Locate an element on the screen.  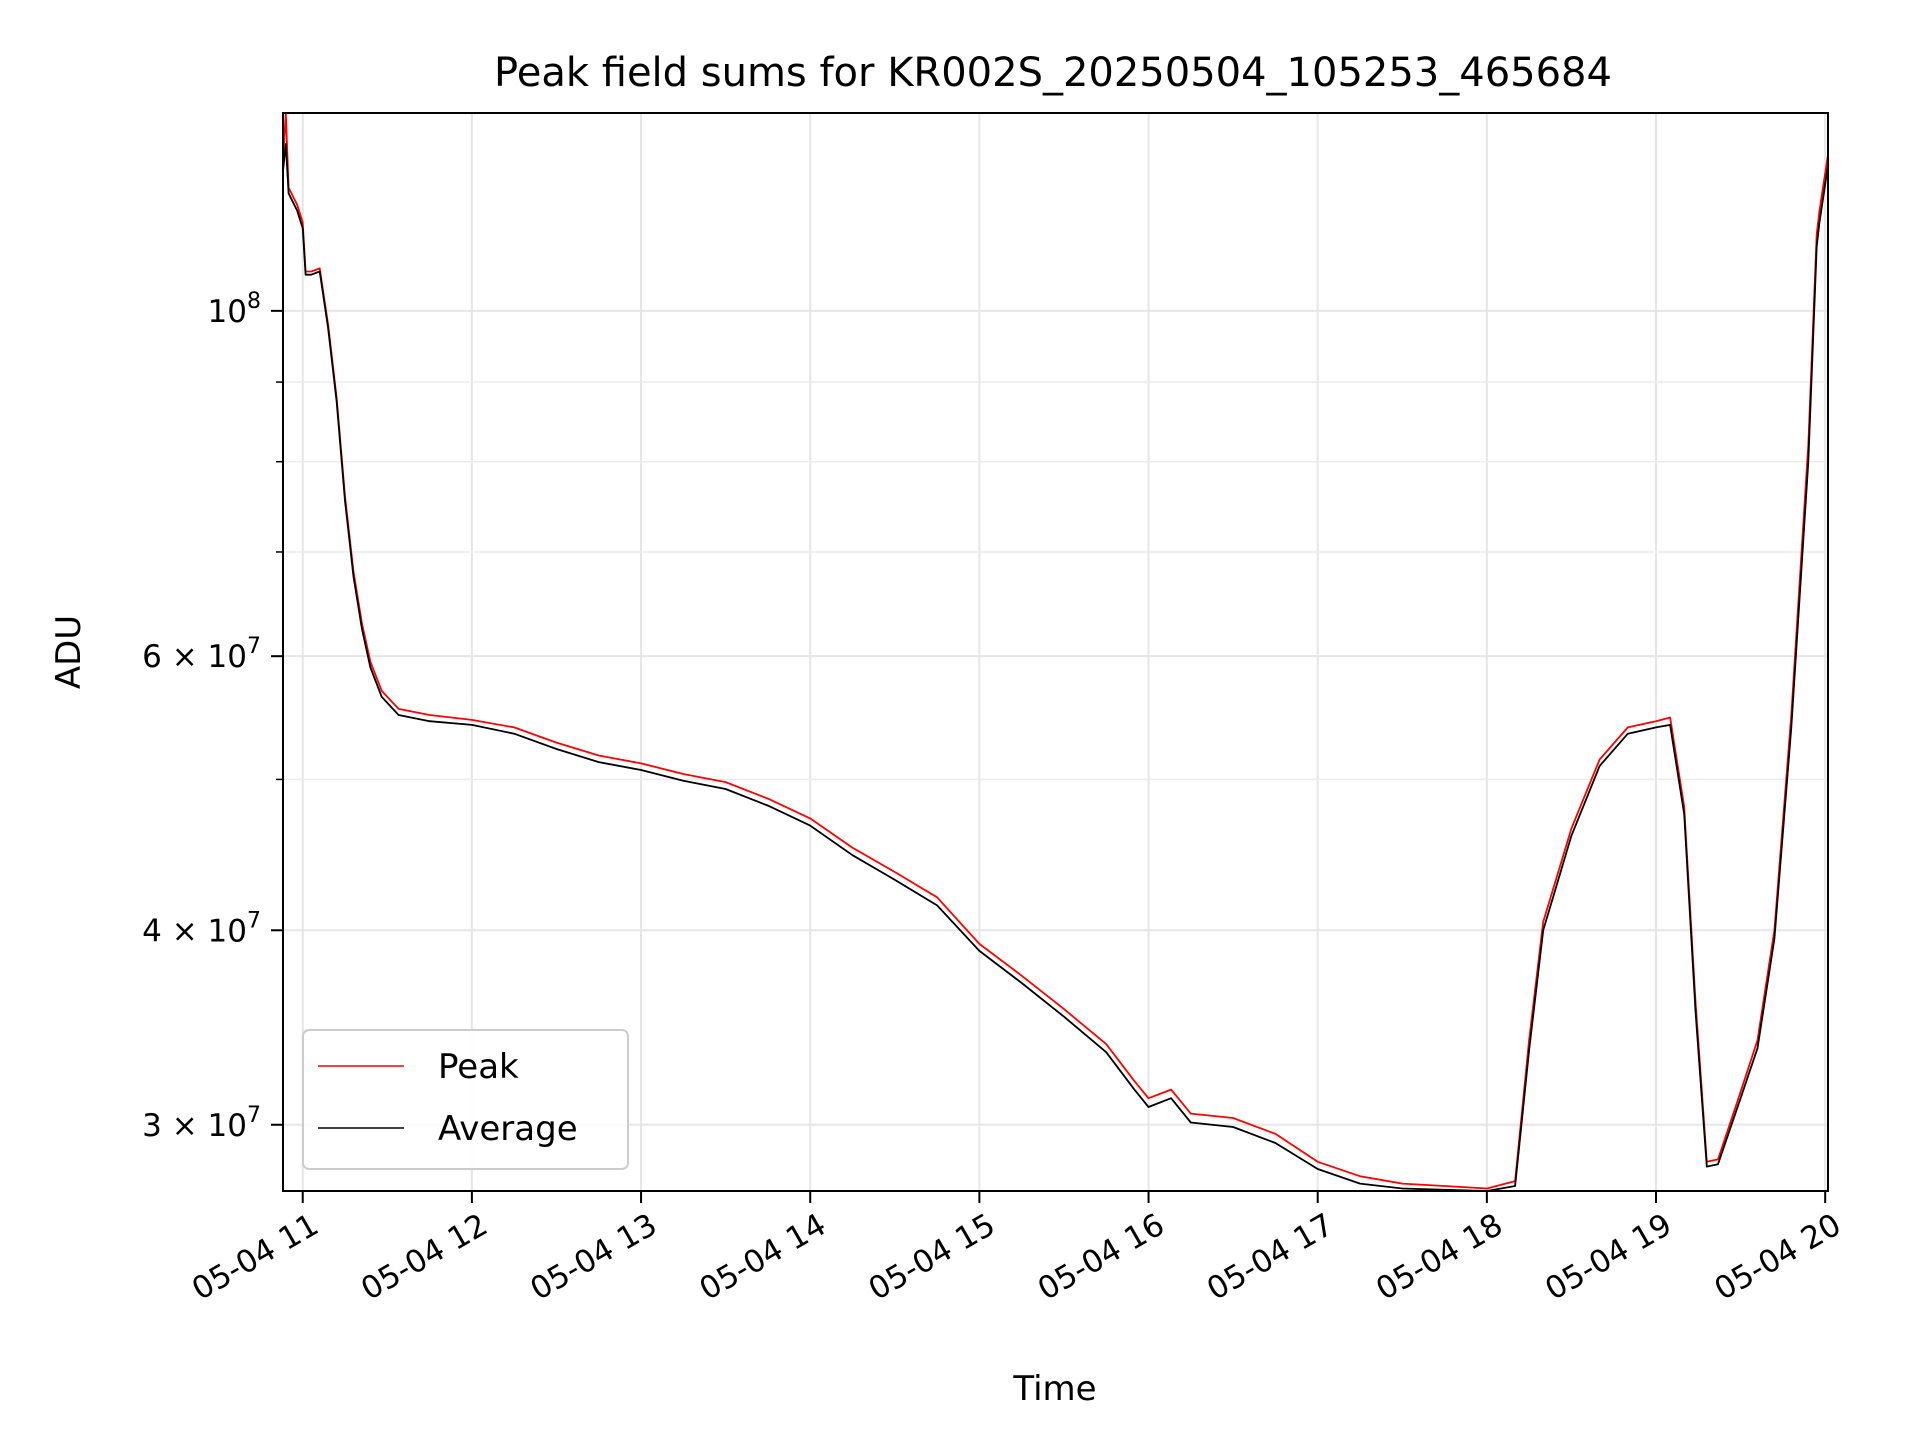
legend-box is located at coordinates (465, 1099).